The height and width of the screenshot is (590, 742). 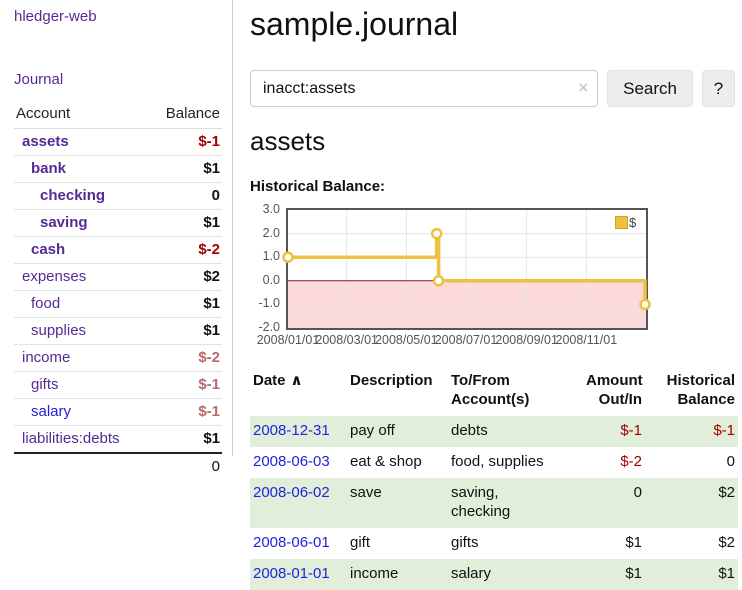 I want to click on date-cell: 2008-01-01, so click(x=298, y=574).